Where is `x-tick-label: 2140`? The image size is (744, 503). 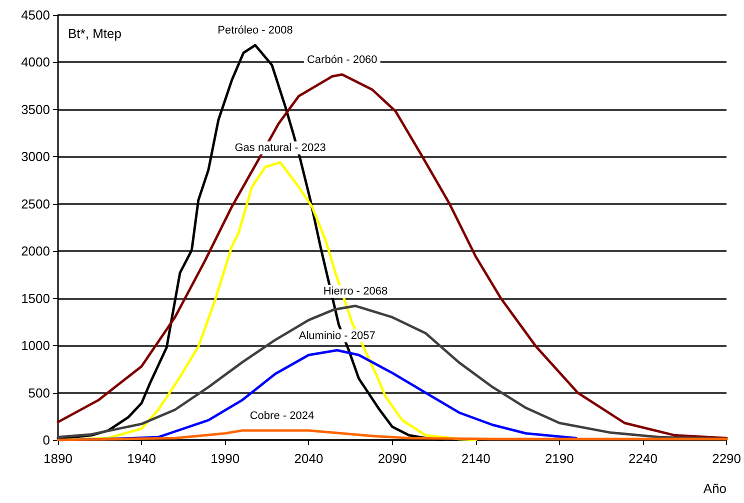
x-tick-label: 2140 is located at coordinates (475, 458).